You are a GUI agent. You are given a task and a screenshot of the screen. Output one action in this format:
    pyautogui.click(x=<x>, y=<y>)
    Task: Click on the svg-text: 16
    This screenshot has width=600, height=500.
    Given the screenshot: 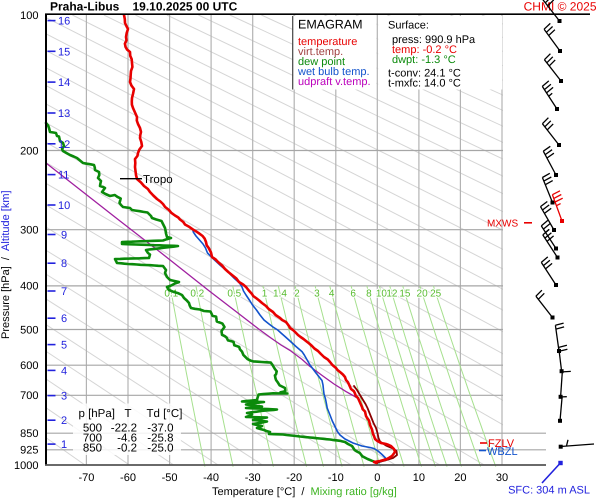 What is the action you would take?
    pyautogui.click(x=64, y=22)
    